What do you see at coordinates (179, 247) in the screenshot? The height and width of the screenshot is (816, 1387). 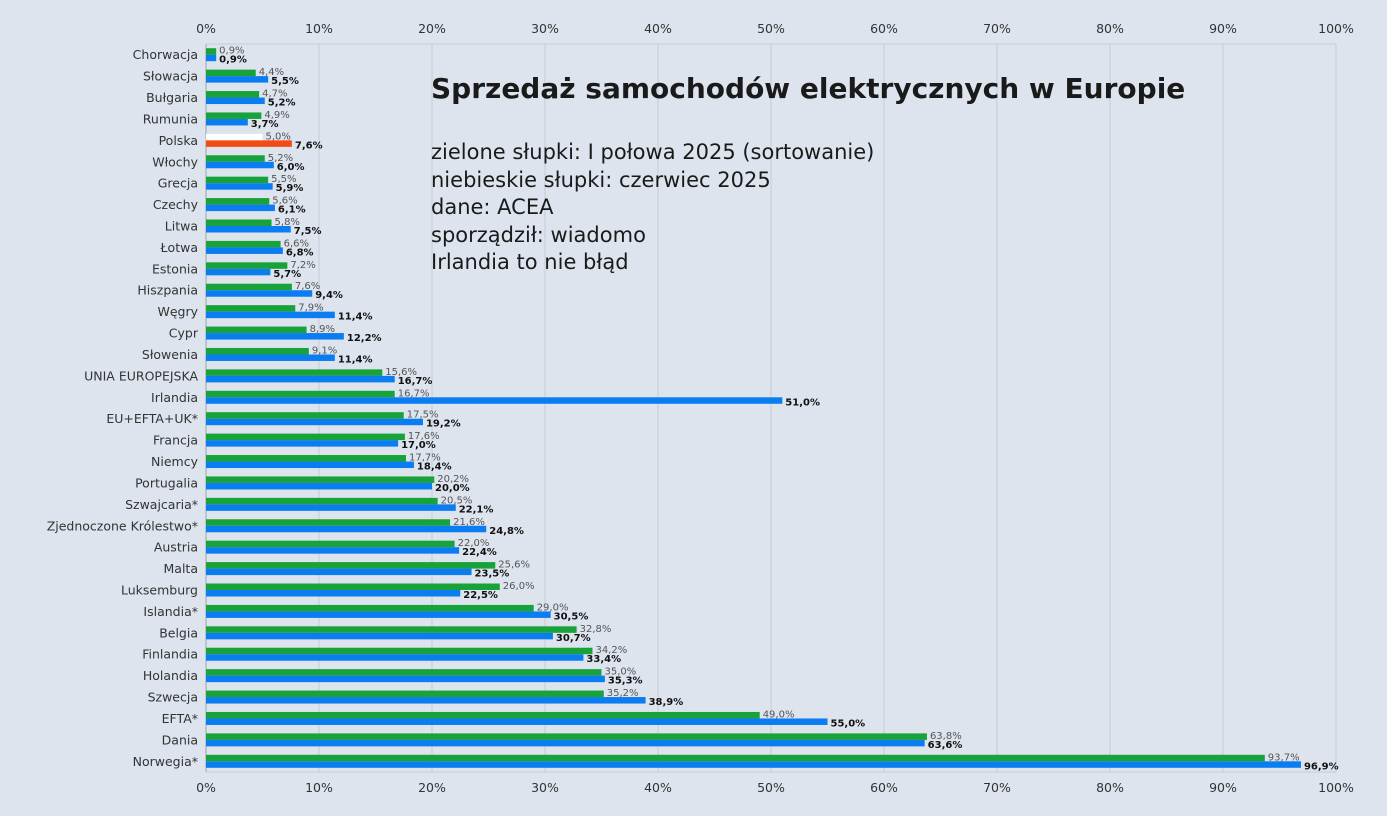 I see `category-label: Łotwa` at bounding box center [179, 247].